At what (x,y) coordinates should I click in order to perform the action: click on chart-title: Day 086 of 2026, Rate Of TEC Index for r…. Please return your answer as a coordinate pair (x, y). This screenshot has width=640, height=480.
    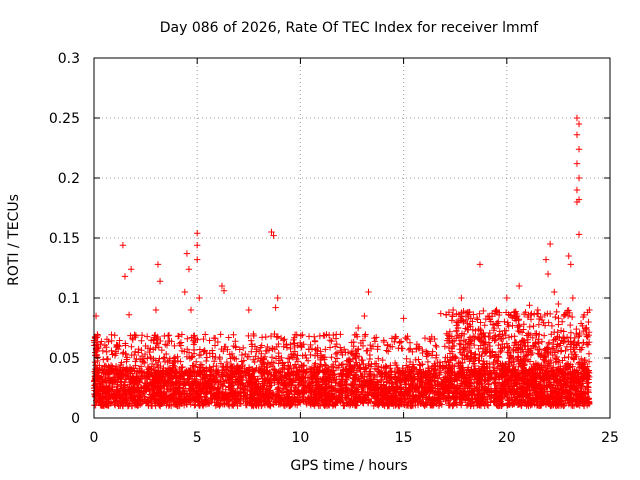
    Looking at the image, I should click on (350, 28).